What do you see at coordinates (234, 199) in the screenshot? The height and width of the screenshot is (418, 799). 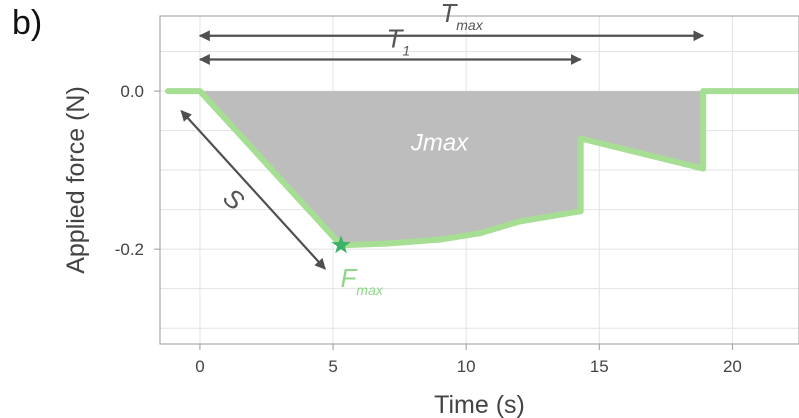 I see `s-label: S` at bounding box center [234, 199].